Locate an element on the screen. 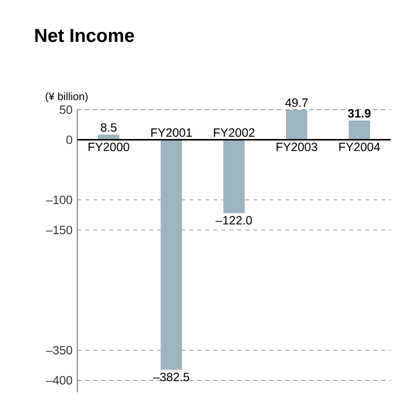  data-label: 8.5 is located at coordinates (108, 127).